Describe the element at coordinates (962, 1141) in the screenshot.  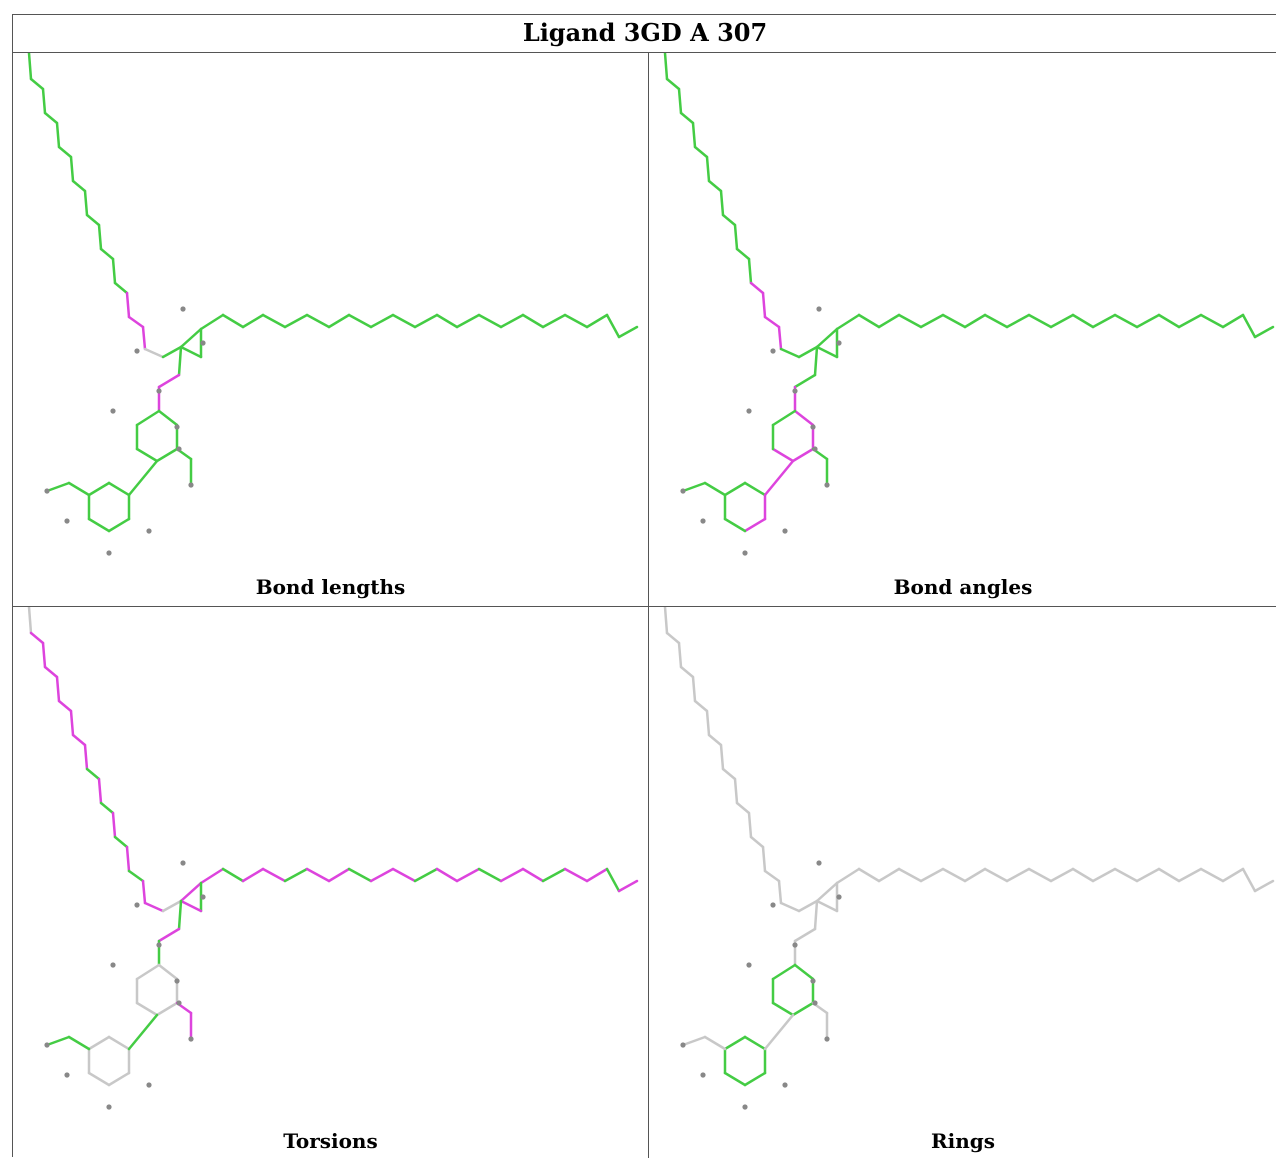
I see `caption-rings: Rings` at that location.